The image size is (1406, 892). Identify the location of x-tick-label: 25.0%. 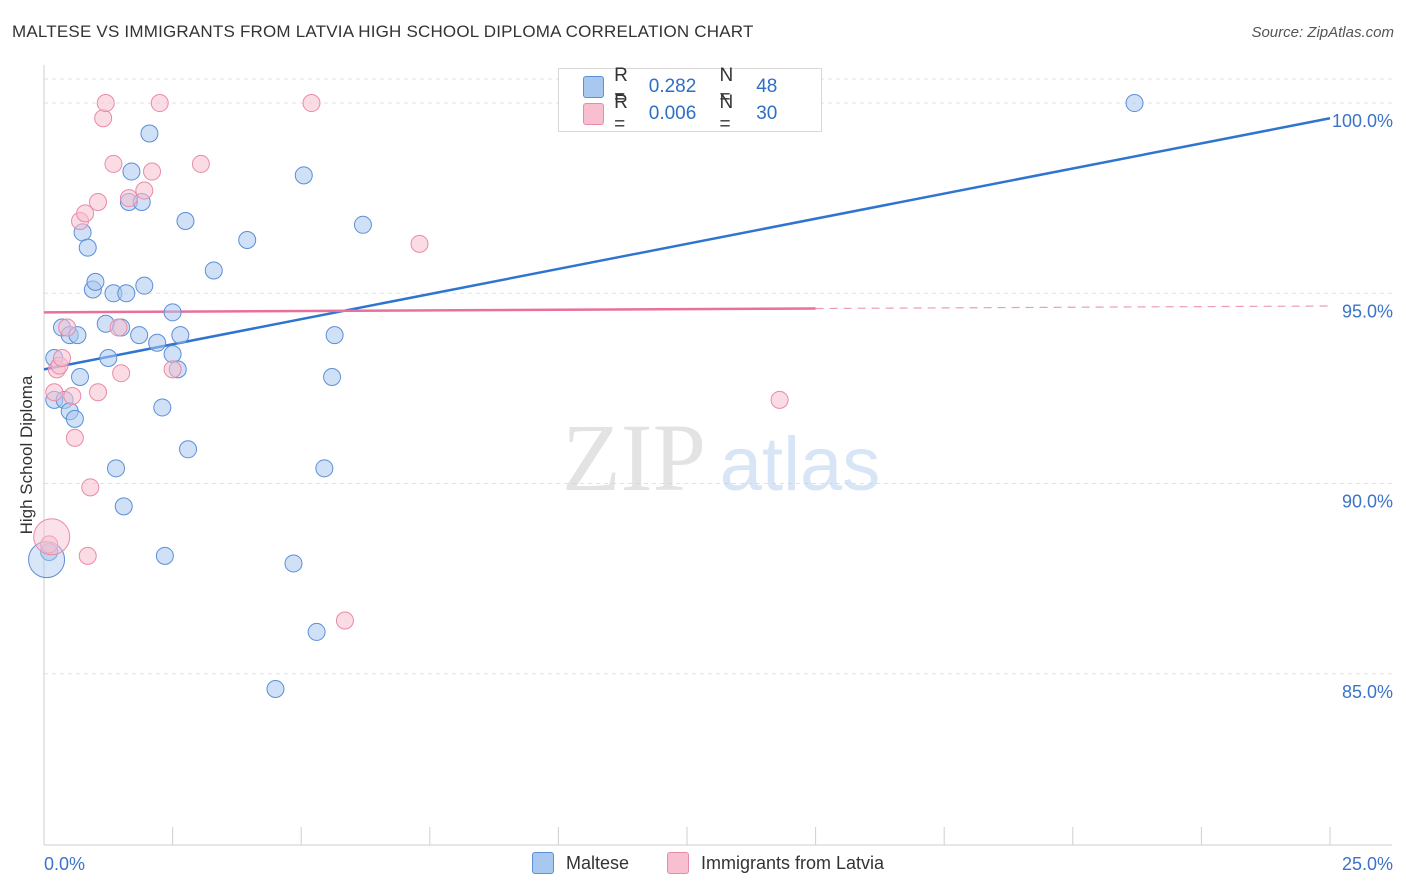
(1367, 864).